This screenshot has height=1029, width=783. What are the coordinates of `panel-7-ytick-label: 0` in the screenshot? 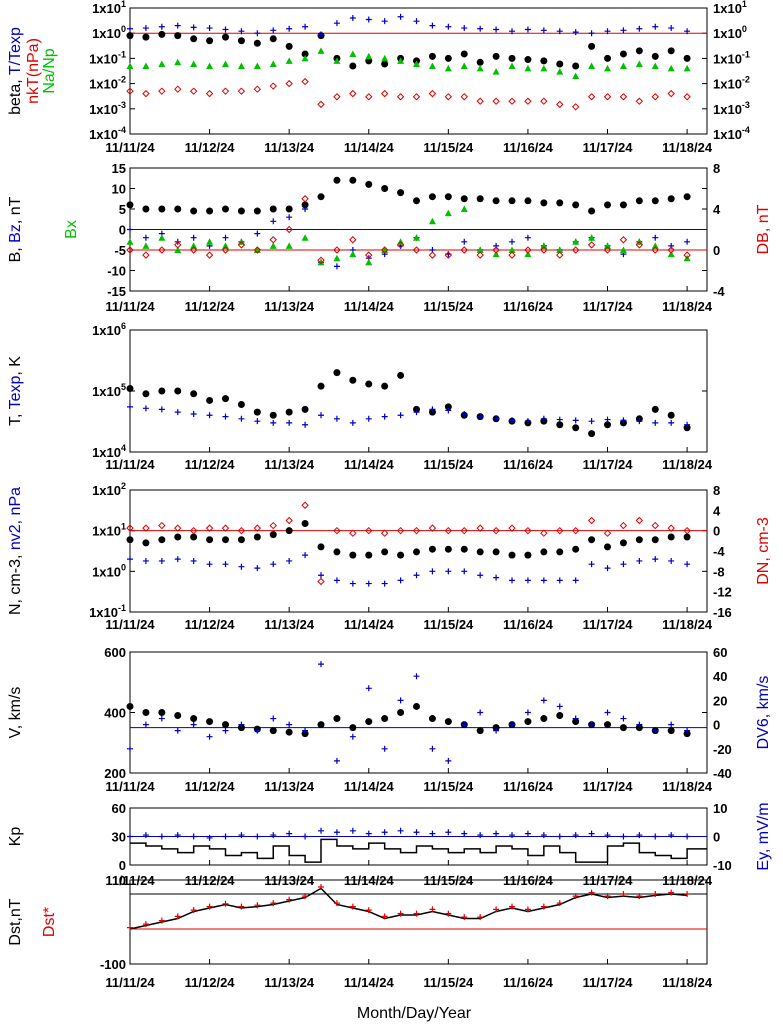 It's located at (122, 880).